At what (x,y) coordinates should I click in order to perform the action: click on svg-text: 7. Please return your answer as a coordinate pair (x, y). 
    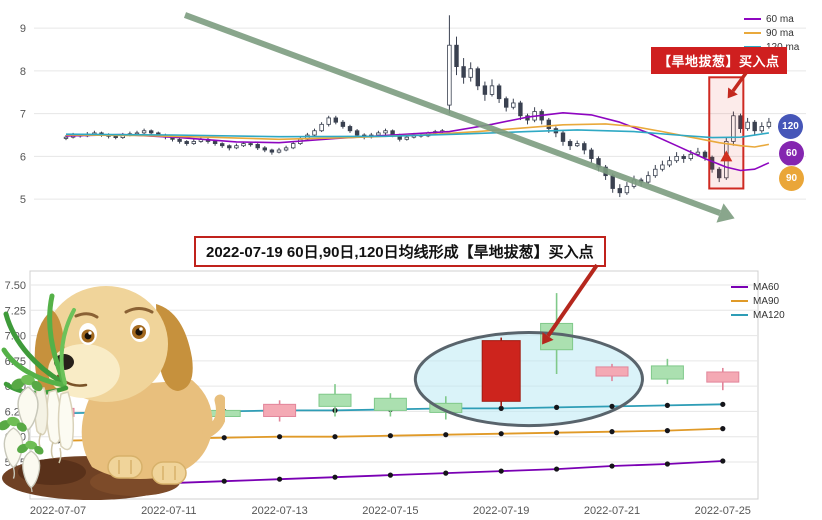
    Looking at the image, I should click on (23, 115).